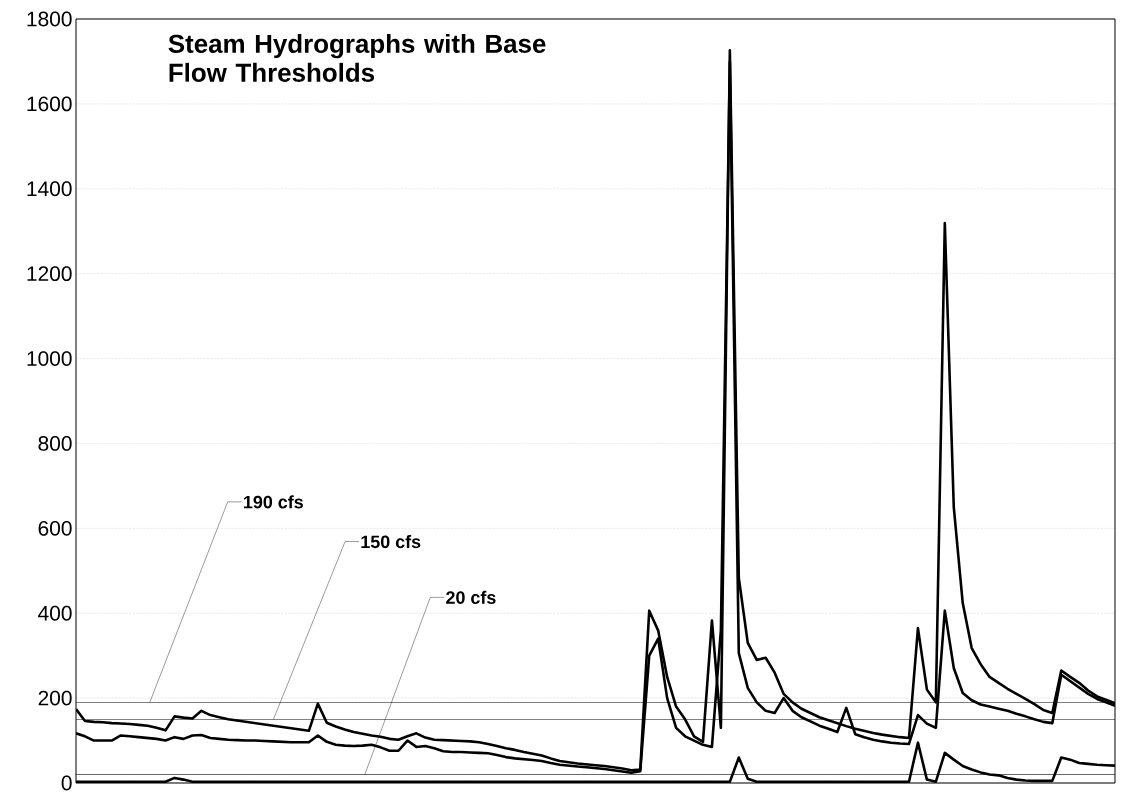 The height and width of the screenshot is (795, 1126). I want to click on text: Steam Hydrographs with Base Flow Thresholds, so click(357, 57).